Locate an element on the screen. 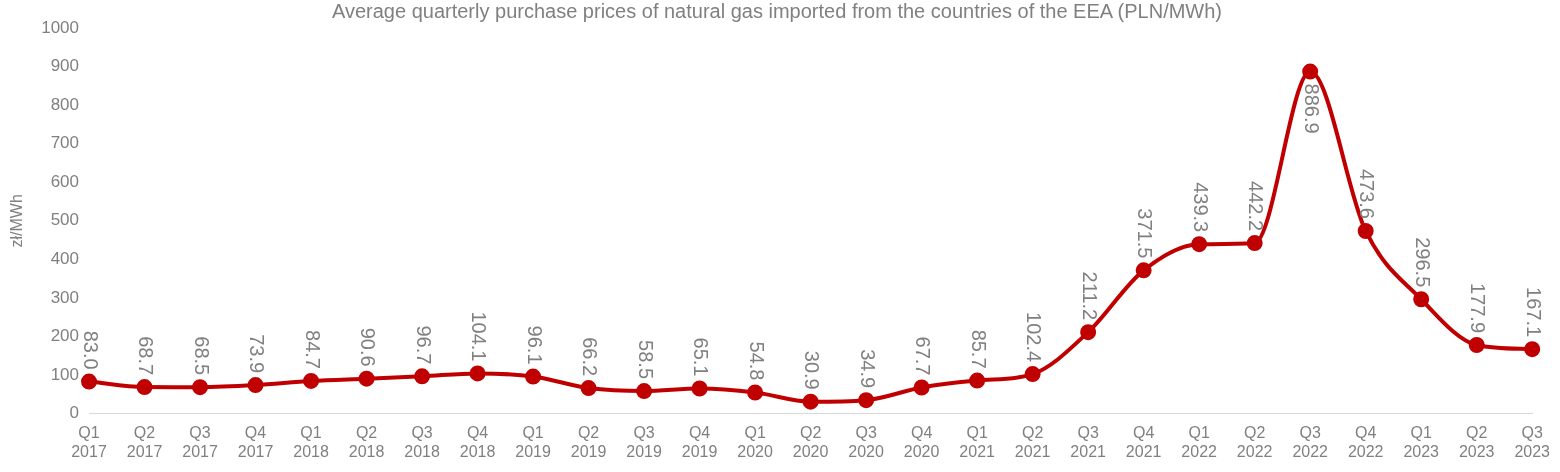 This screenshot has width=1560, height=472. x-tick-label: Q3 2023 is located at coordinates (1532, 441).